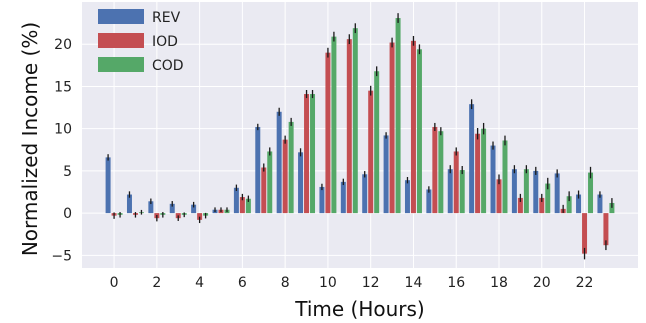  Describe the element at coordinates (199, 283) in the screenshot. I see `x-tick-label: 4` at that location.